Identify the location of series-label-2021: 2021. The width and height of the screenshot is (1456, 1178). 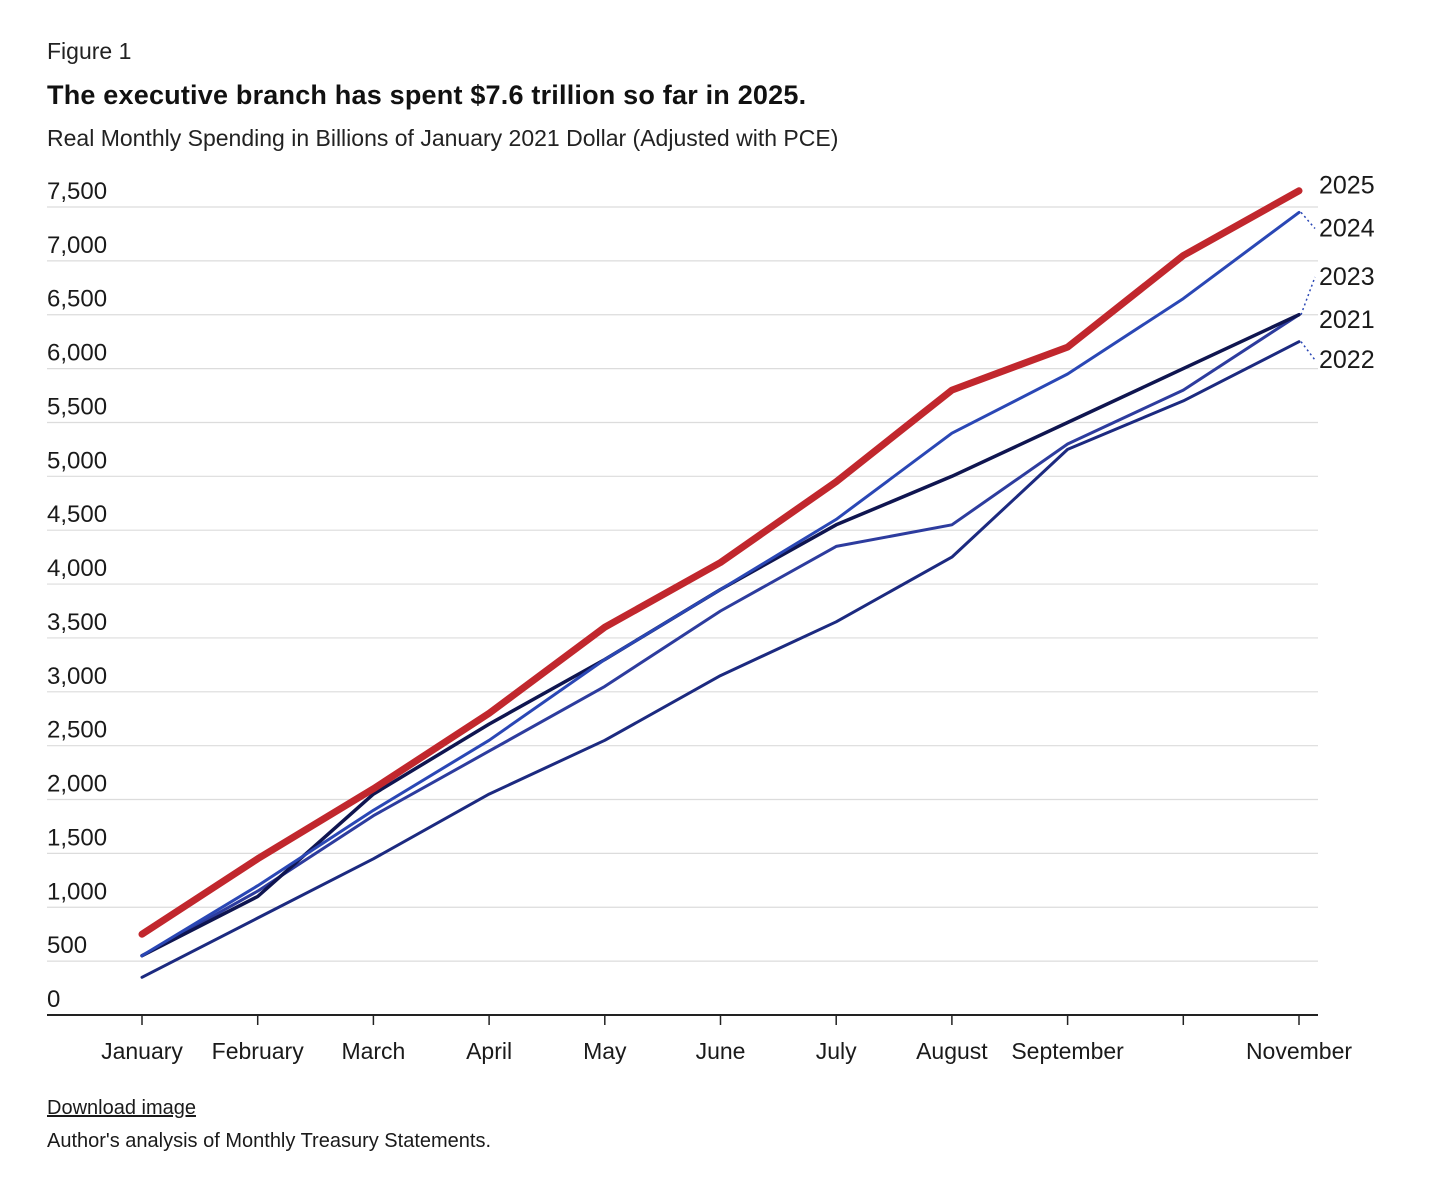
(1347, 320).